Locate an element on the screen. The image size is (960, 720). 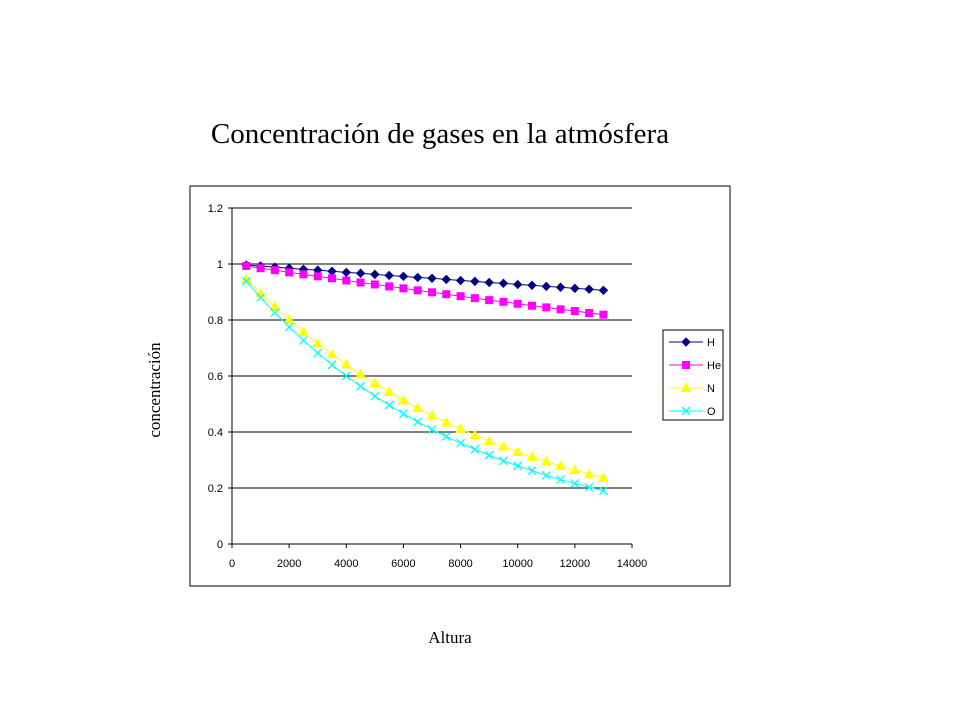
legend-marker-n is located at coordinates (686, 387).